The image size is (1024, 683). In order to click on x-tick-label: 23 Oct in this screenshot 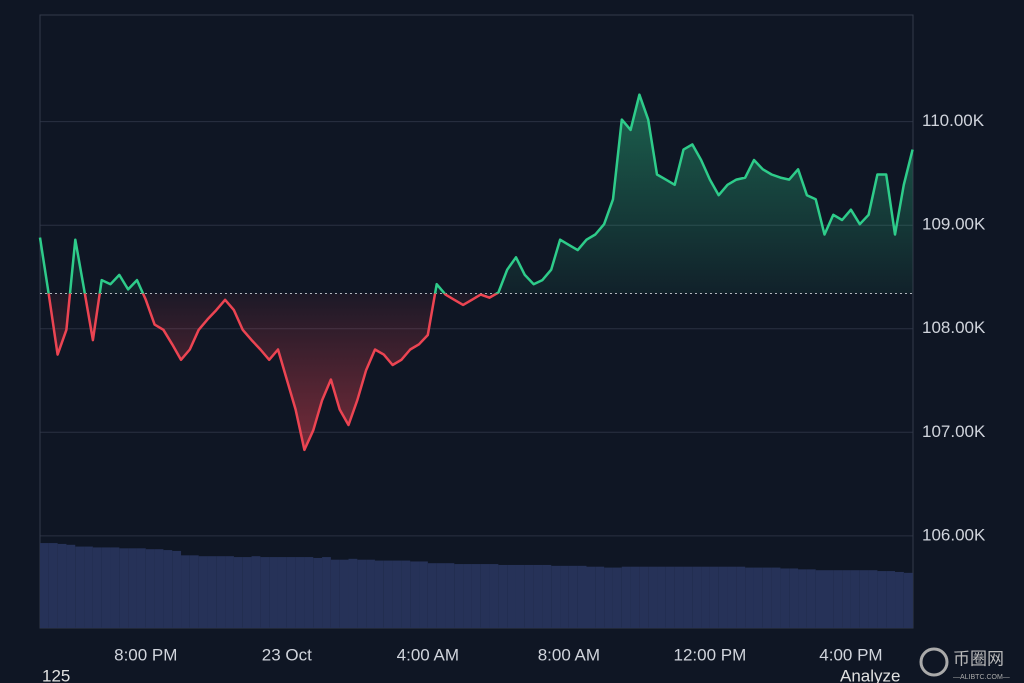, I will do `click(287, 654)`.